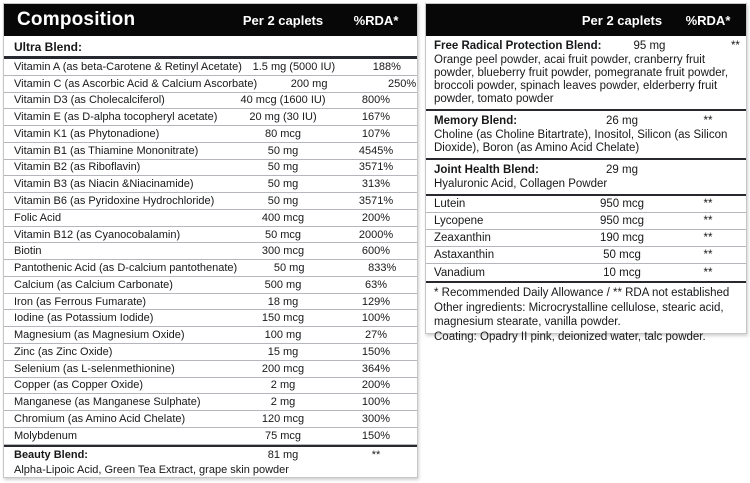 This screenshot has width=750, height=483. Describe the element at coordinates (106, 150) in the screenshot. I see `row-name: Vitamin B1 (as Thiamine Mononitrate)` at that location.